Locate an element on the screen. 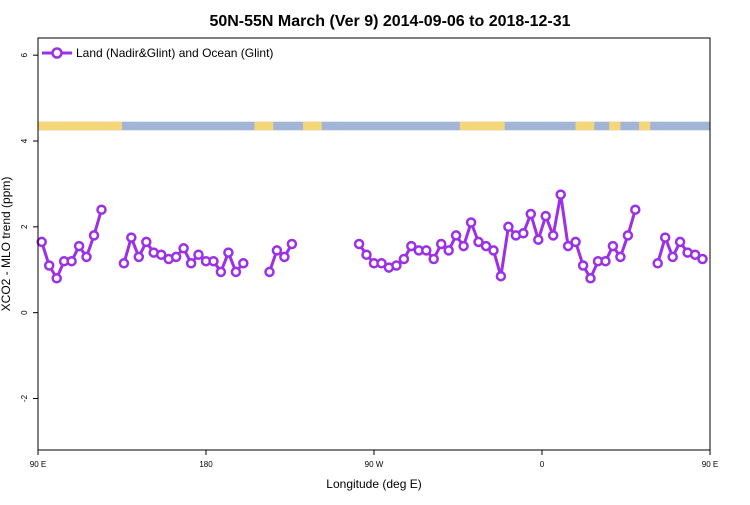 The image size is (750, 505). x-axis-label: Longitude (deg E) is located at coordinates (373, 484).